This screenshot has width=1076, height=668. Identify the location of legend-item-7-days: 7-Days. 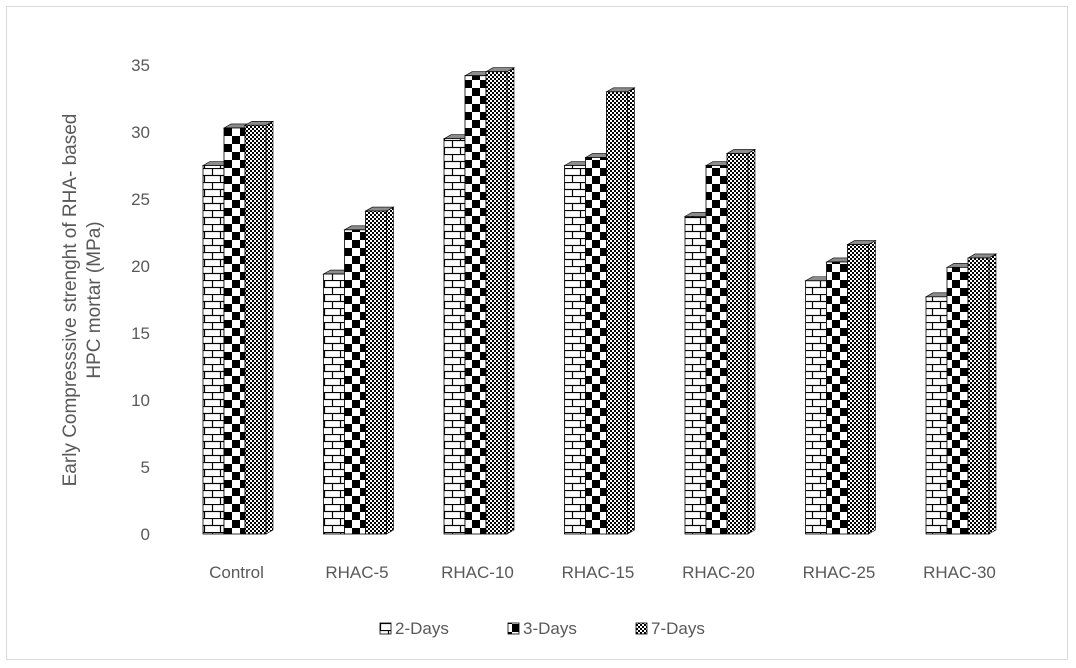
(670, 628).